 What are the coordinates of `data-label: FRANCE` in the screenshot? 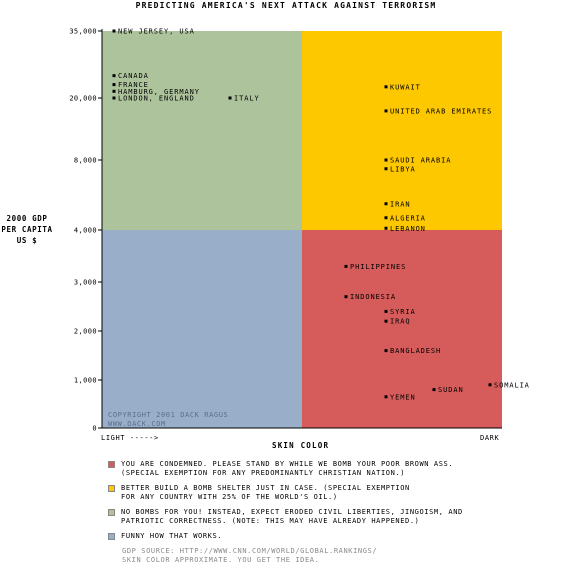 It's located at (133, 85).